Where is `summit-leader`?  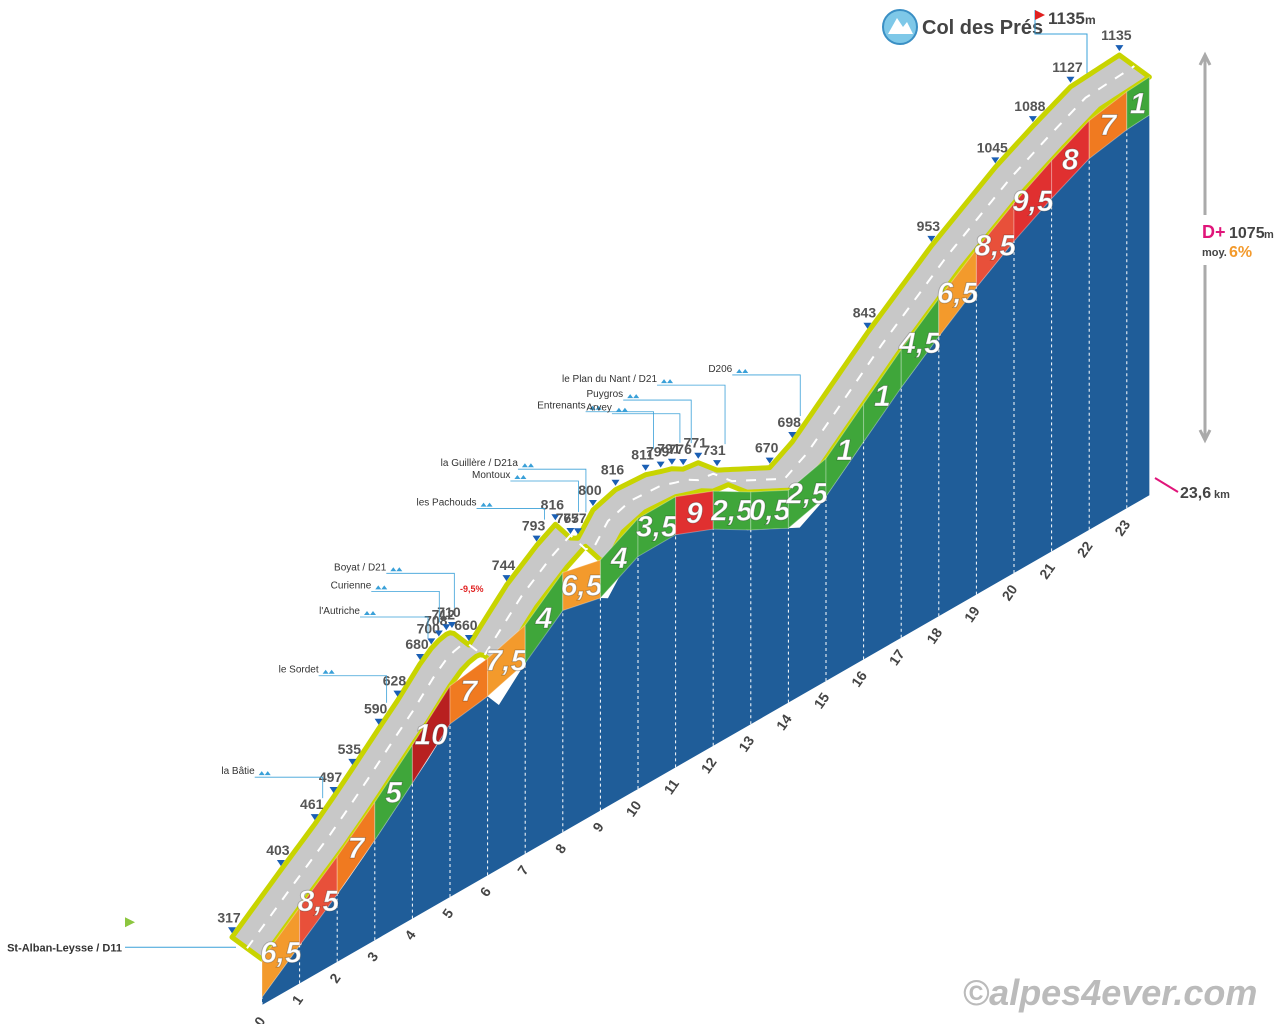 summit-leader is located at coordinates (1061, 44).